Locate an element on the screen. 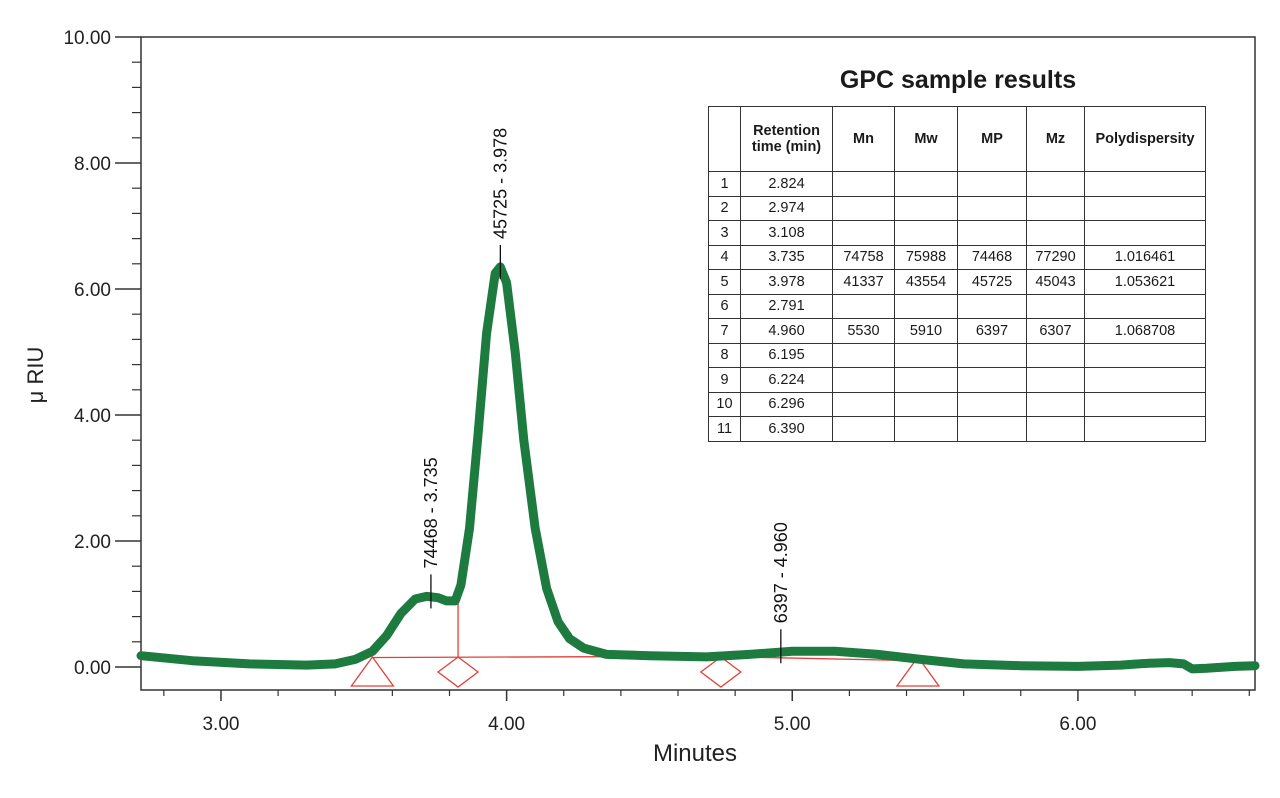 Image resolution: width=1280 pixels, height=798 pixels. table-row: 11 6.390 is located at coordinates (957, 429).